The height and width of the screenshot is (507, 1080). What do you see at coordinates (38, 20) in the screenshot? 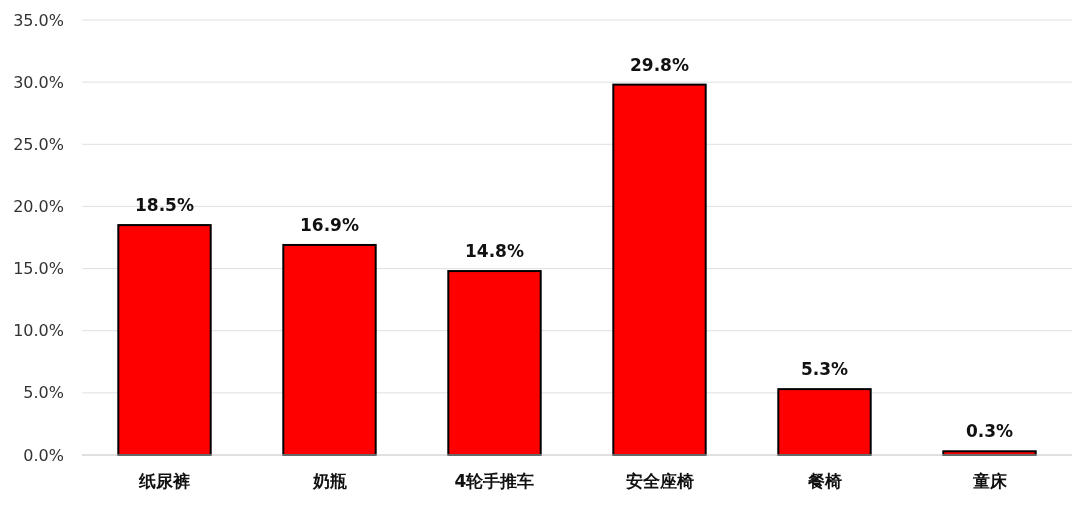
I see `y-tick-label: 35.0%` at bounding box center [38, 20].